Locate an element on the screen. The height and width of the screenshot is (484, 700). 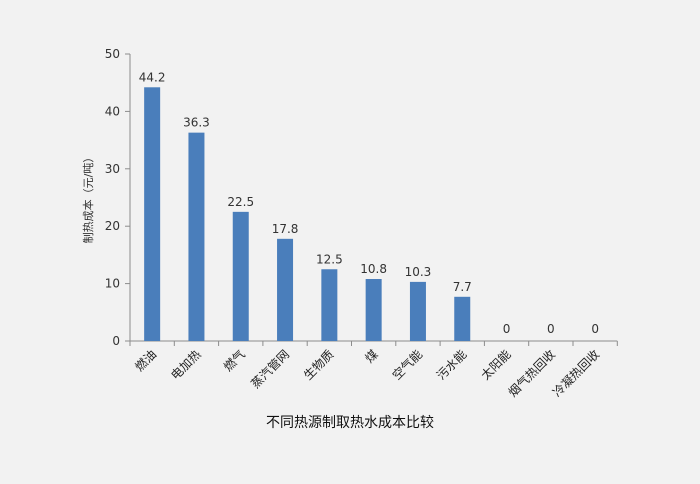
value-label: 36.3 is located at coordinates (196, 123).